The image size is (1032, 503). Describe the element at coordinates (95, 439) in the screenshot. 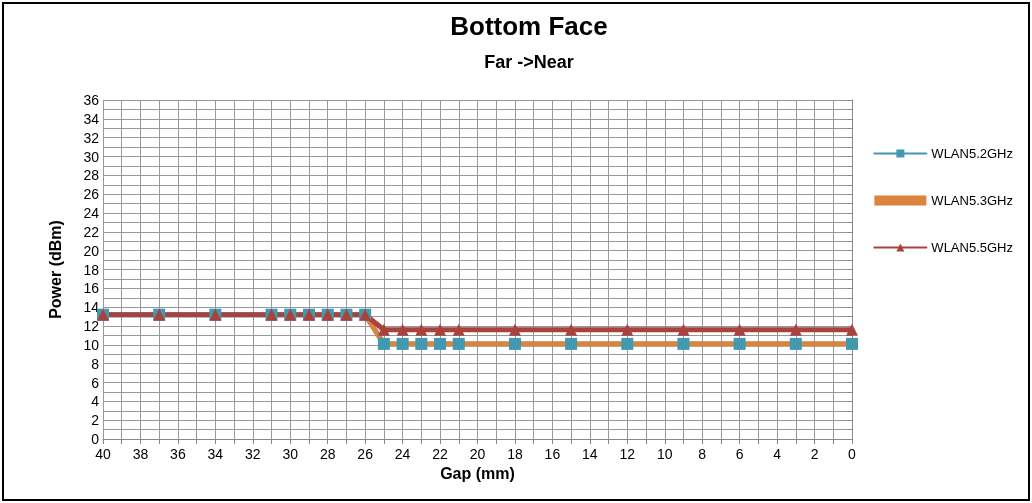

I see `y-tick-label: 0` at that location.